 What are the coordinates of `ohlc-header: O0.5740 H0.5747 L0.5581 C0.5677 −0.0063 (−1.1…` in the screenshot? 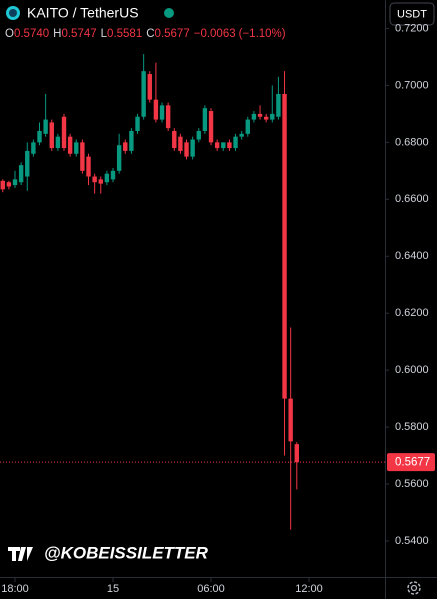 It's located at (145, 34).